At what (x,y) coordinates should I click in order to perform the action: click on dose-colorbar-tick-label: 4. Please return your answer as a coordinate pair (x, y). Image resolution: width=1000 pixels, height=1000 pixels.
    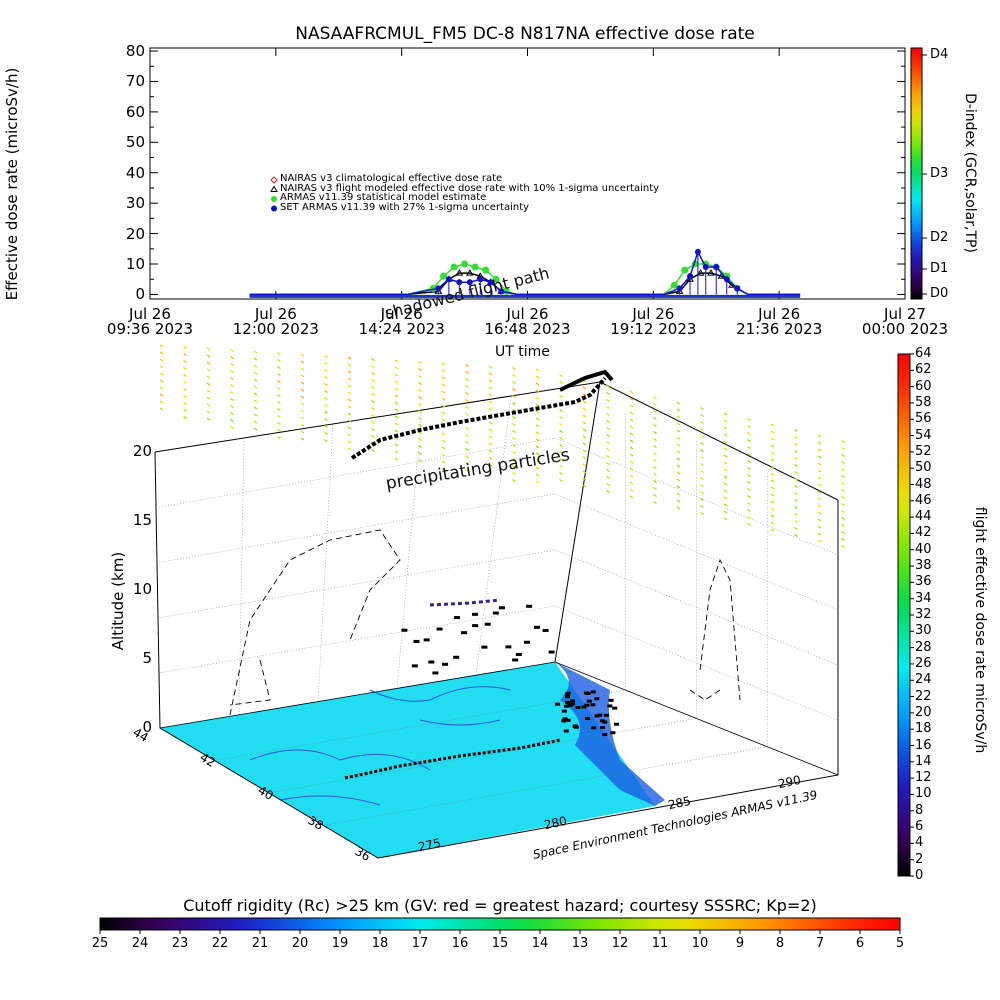
    Looking at the image, I should click on (919, 843).